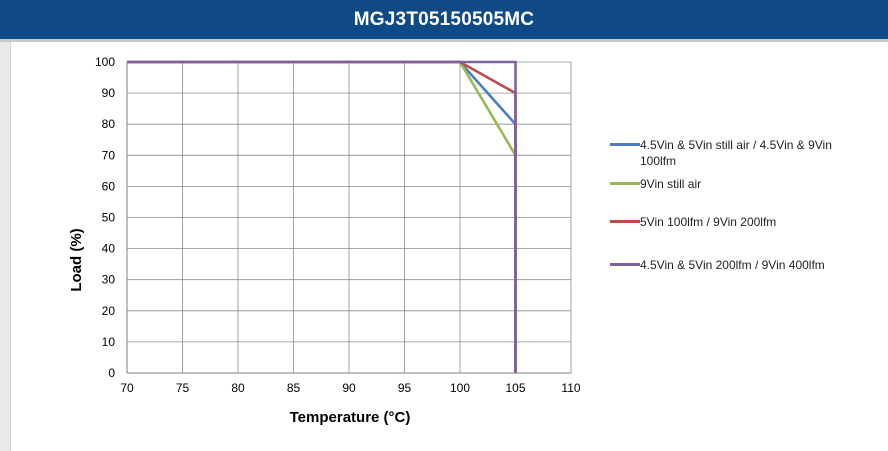 The width and height of the screenshot is (888, 451). Describe the element at coordinates (109, 93) in the screenshot. I see `y-tick-label: 90` at that location.